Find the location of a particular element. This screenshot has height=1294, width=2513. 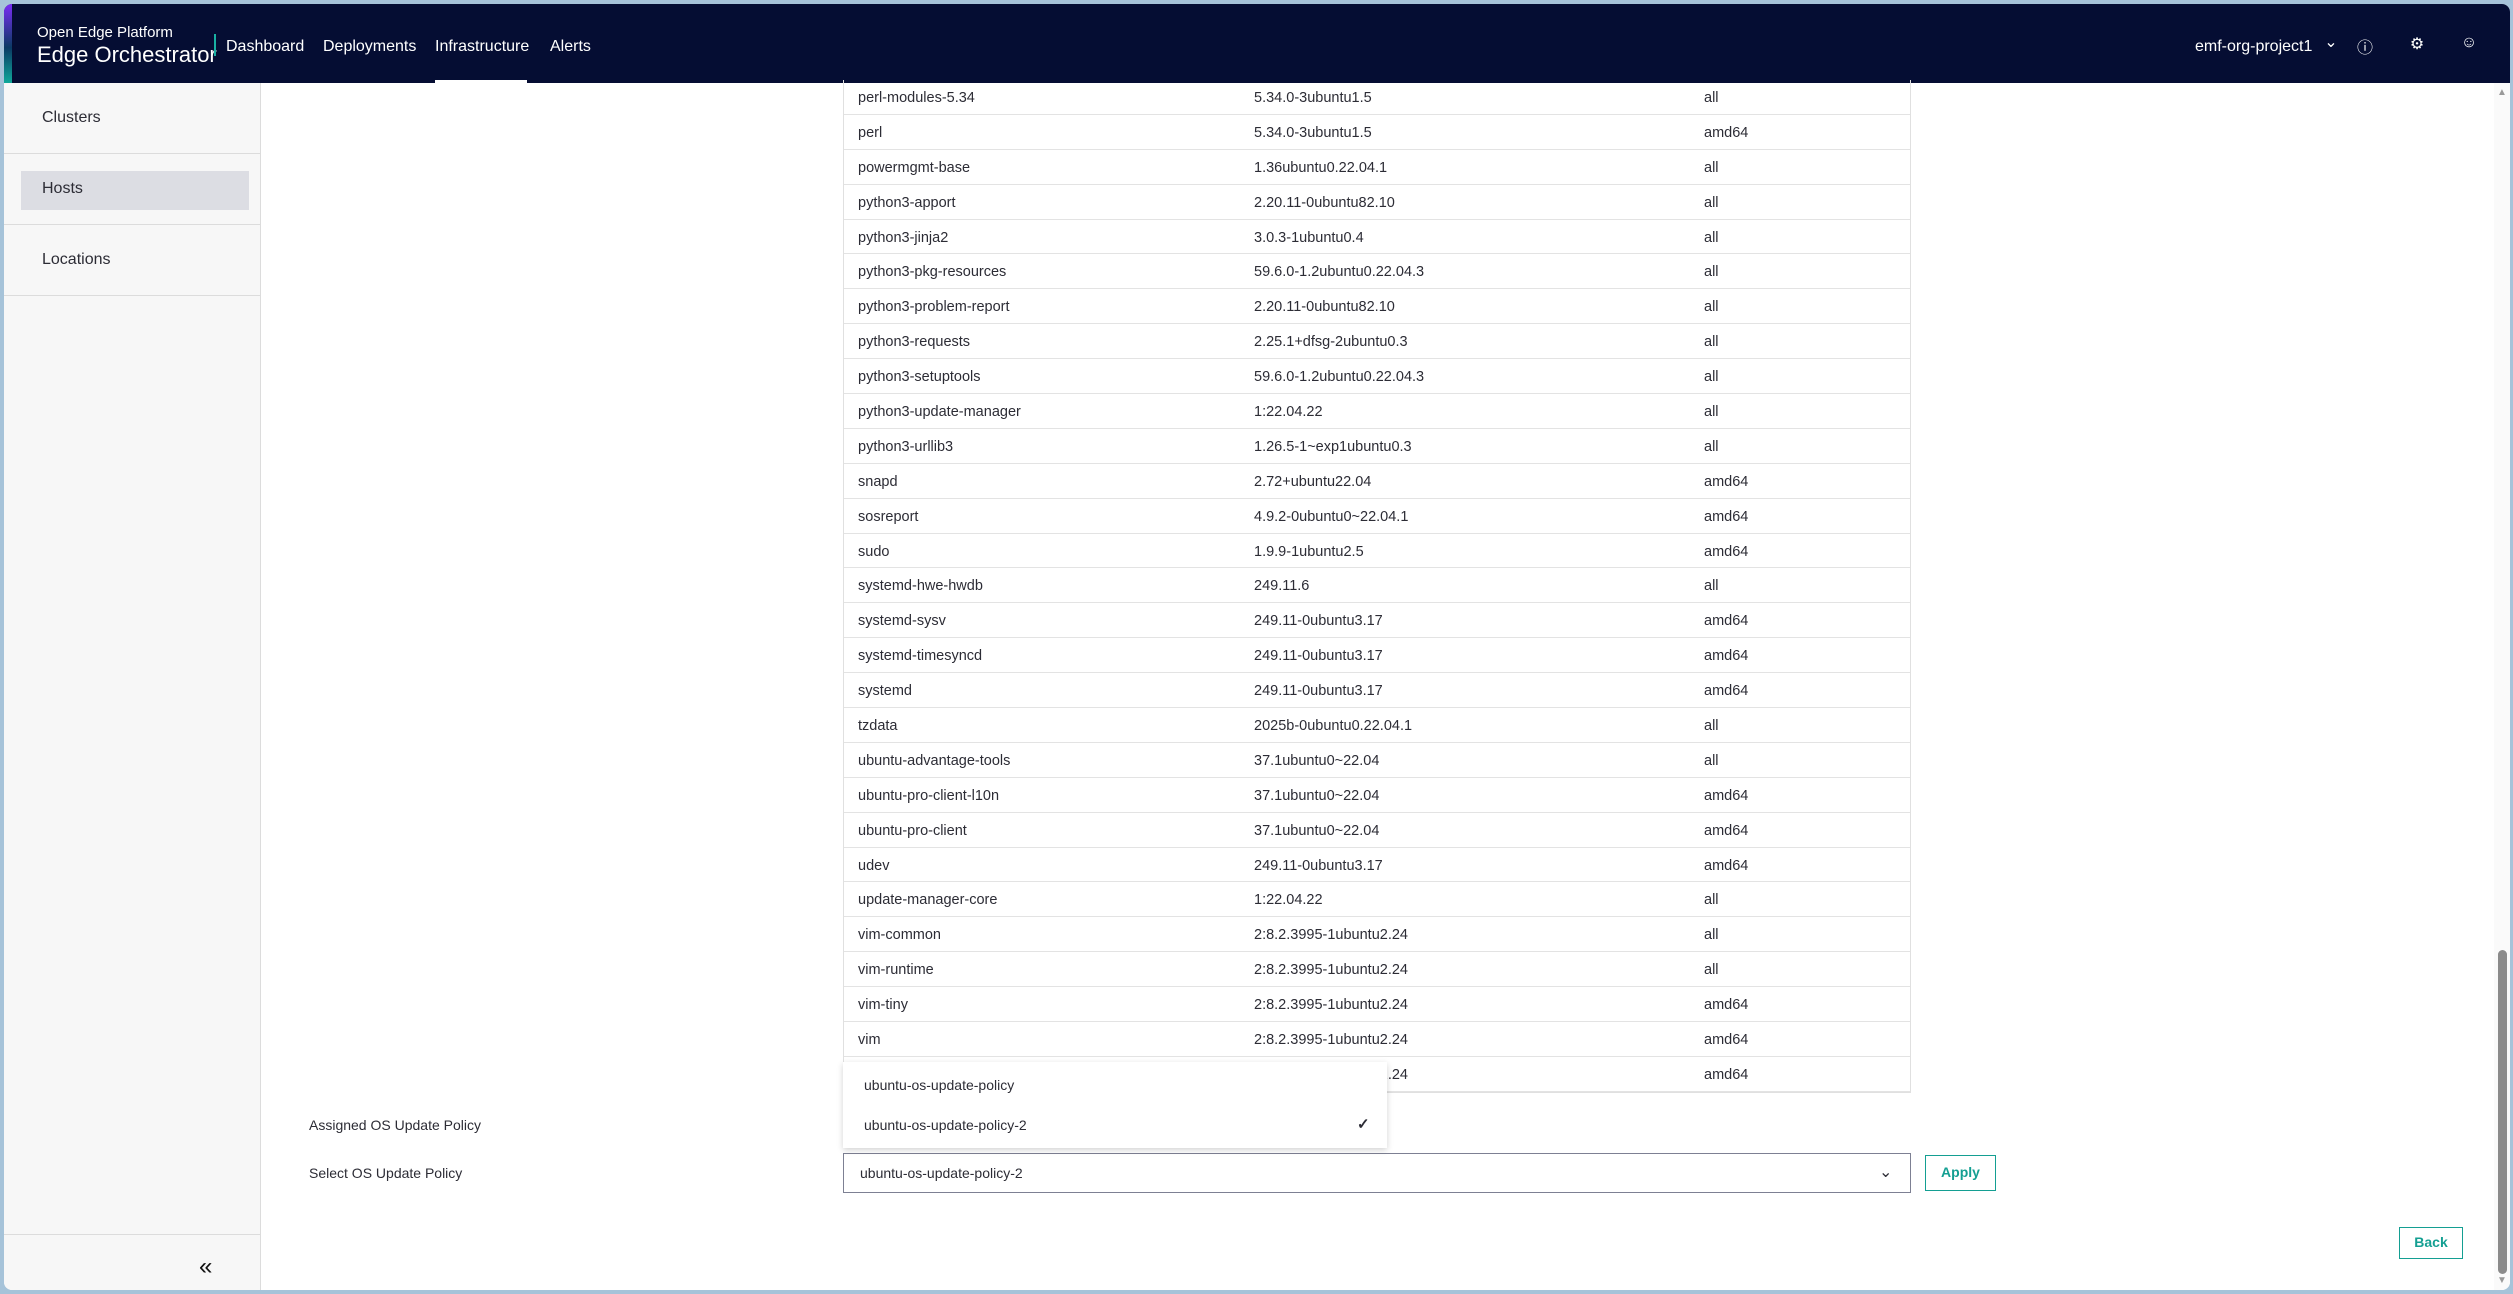

table-row: systemd 249.11-0ubuntu3.17 amd64 is located at coordinates (1377, 691).